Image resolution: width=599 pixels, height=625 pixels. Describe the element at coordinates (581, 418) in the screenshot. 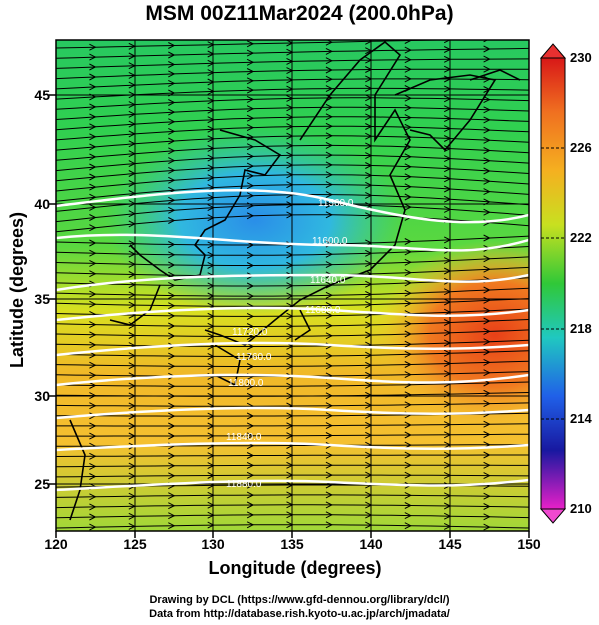

I see `colorbar-tick-label: 214` at that location.